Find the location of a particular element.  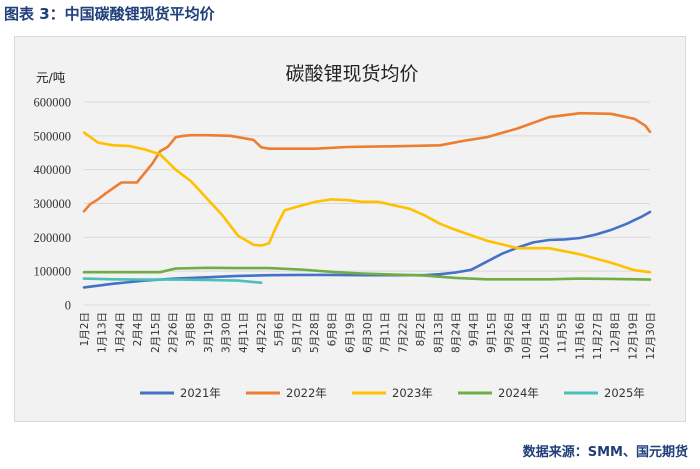

legend-label: 2025年 is located at coordinates (624, 393).